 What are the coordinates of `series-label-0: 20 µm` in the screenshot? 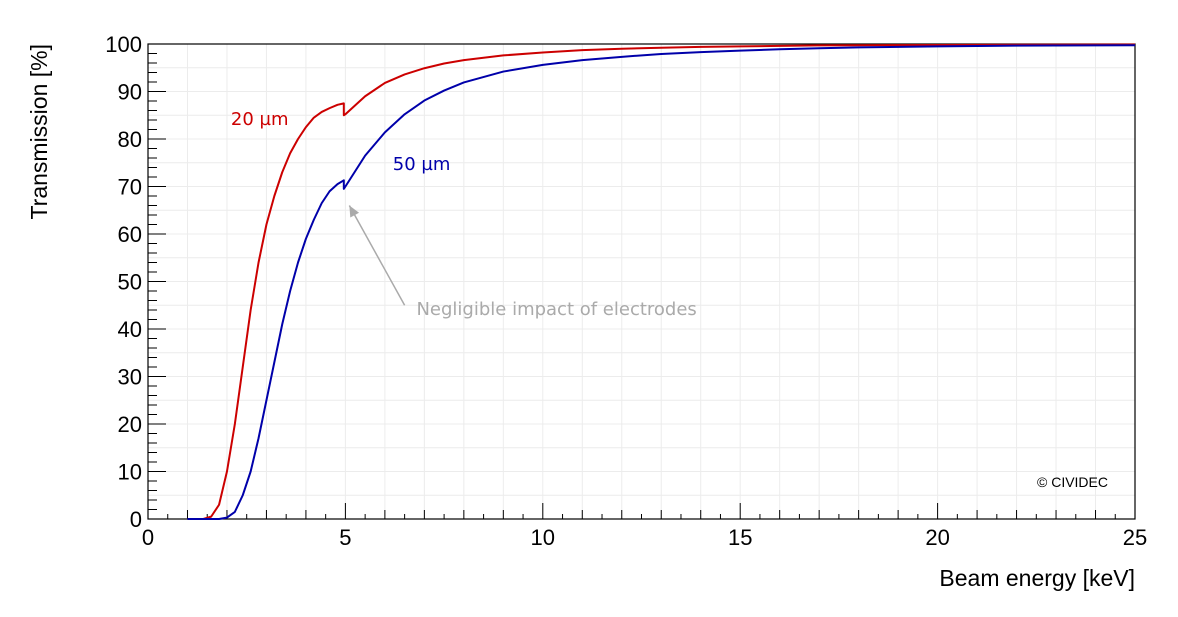 It's located at (260, 119).